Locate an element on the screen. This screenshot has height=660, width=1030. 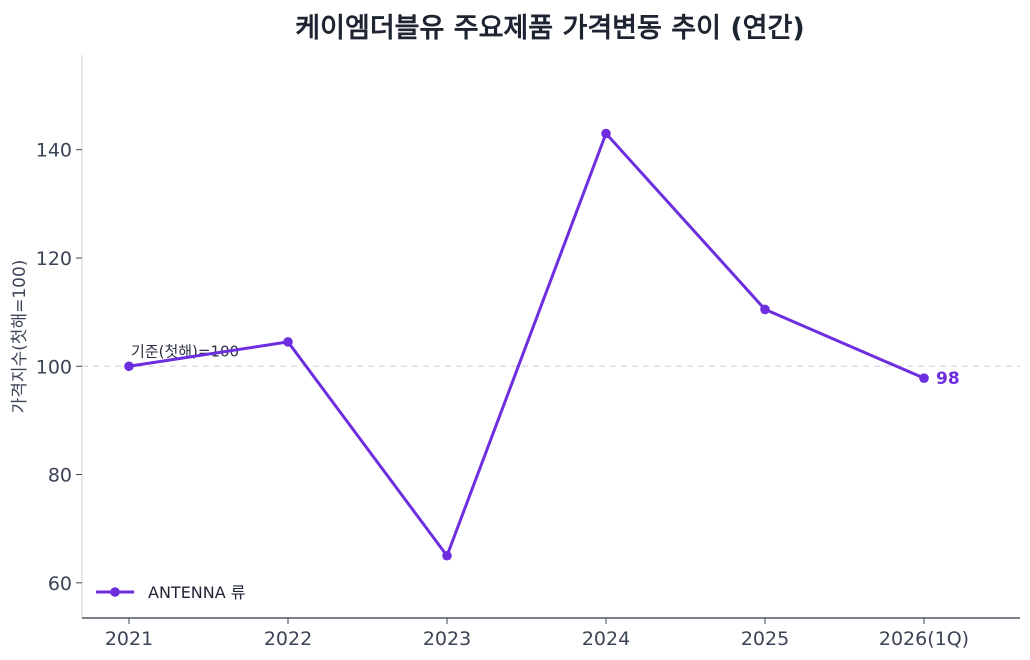
y-tick-label: 120 is located at coordinates (54, 259).